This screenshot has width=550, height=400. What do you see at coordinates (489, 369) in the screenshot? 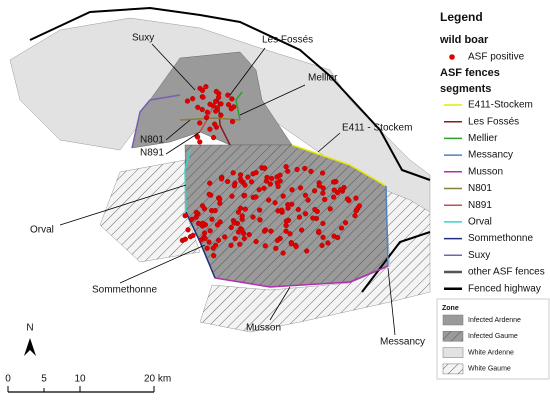
I see `zone-label: White Gaume` at bounding box center [489, 369].